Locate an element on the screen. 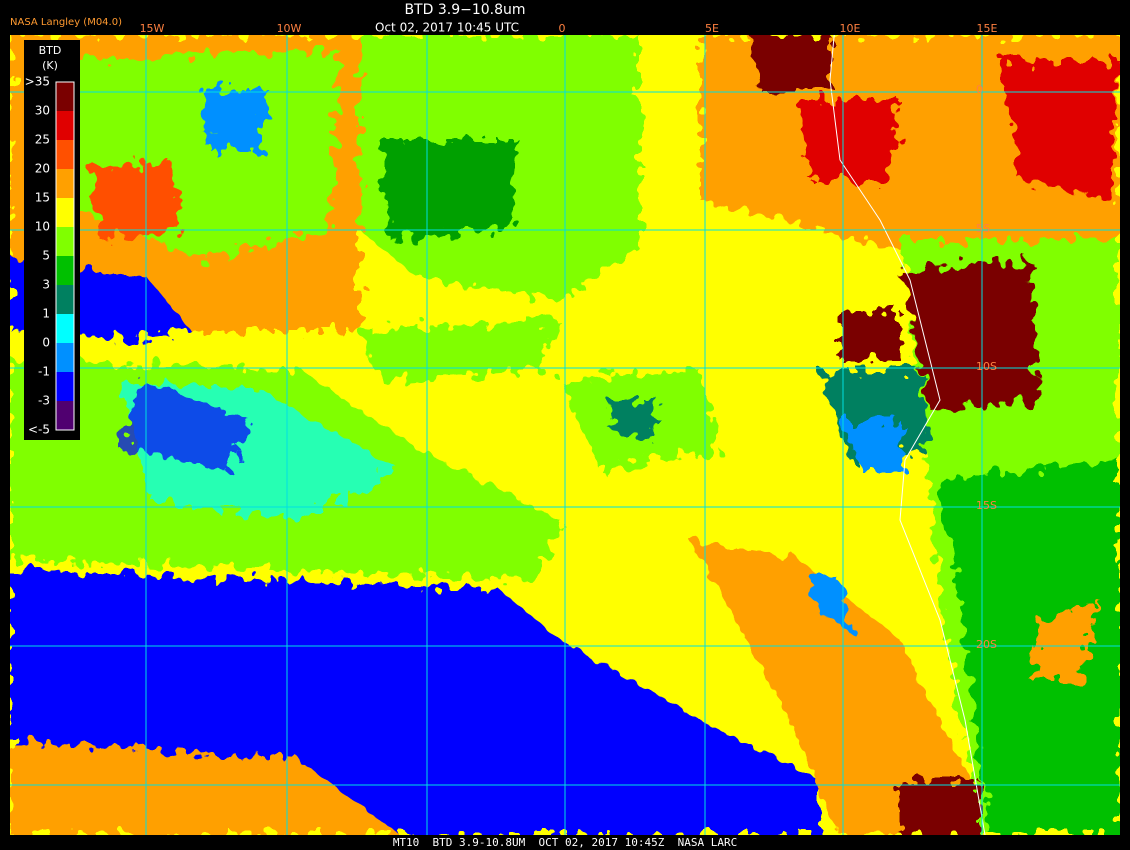  legend-label: >35 is located at coordinates (37, 82).